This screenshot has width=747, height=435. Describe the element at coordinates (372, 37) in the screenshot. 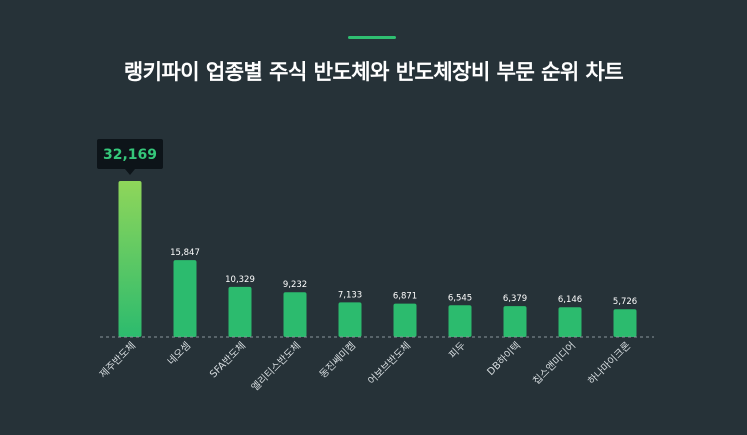

I see `title-accent-line` at that location.